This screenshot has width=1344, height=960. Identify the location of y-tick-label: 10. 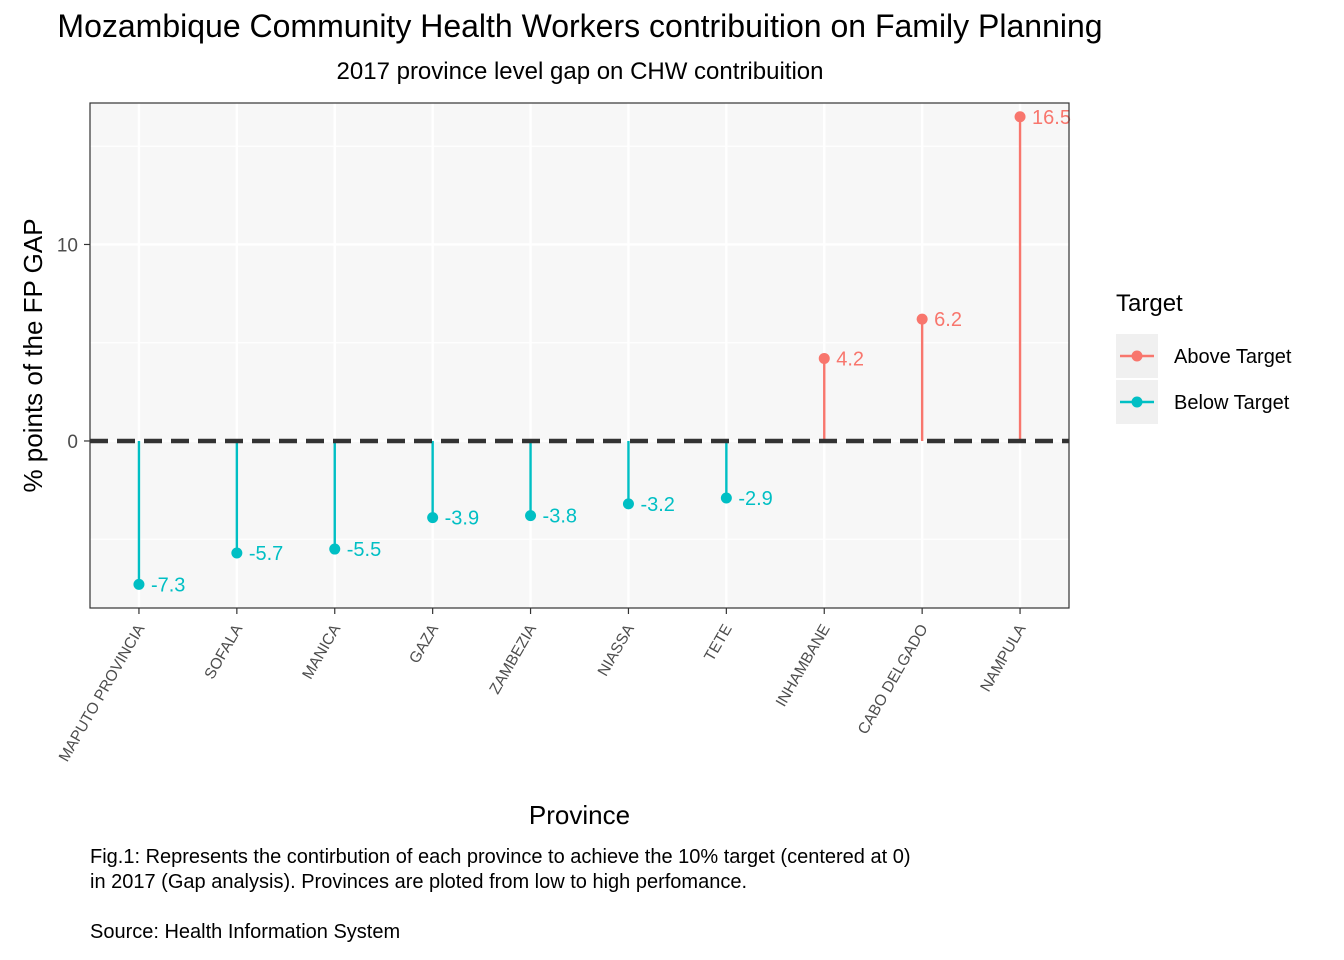
(67, 245).